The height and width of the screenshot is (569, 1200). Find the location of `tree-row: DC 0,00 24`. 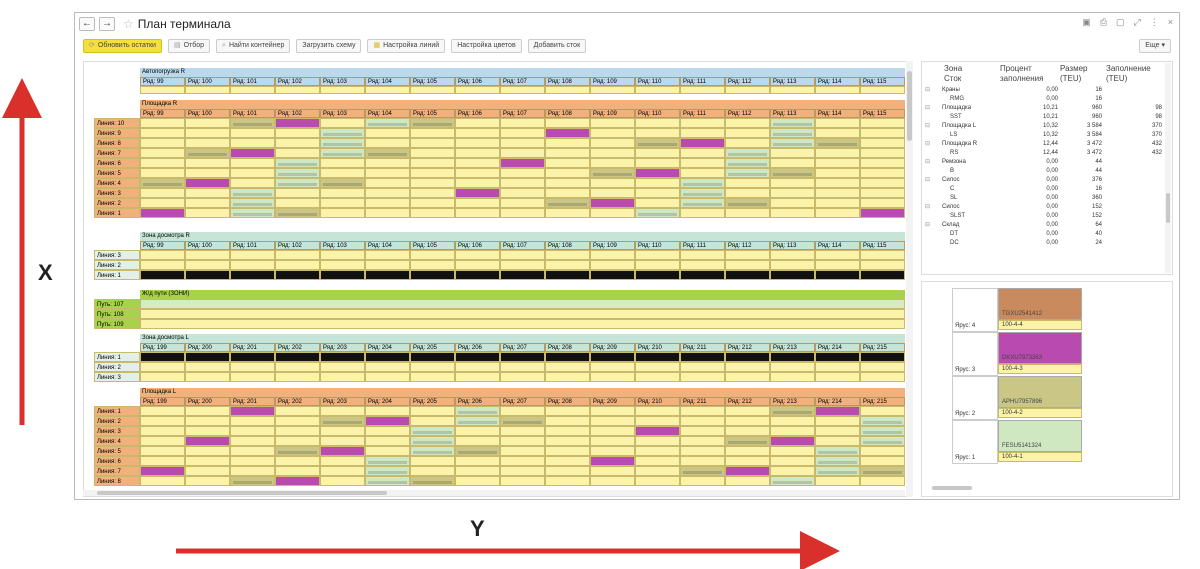

tree-row: DC 0,00 24 is located at coordinates (1044, 243).